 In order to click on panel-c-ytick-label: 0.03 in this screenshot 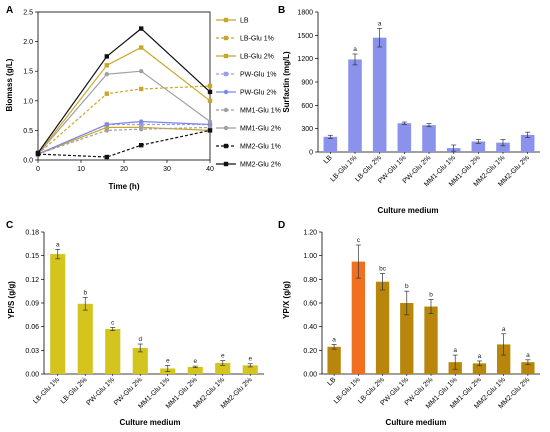, I will do `click(32, 351)`.